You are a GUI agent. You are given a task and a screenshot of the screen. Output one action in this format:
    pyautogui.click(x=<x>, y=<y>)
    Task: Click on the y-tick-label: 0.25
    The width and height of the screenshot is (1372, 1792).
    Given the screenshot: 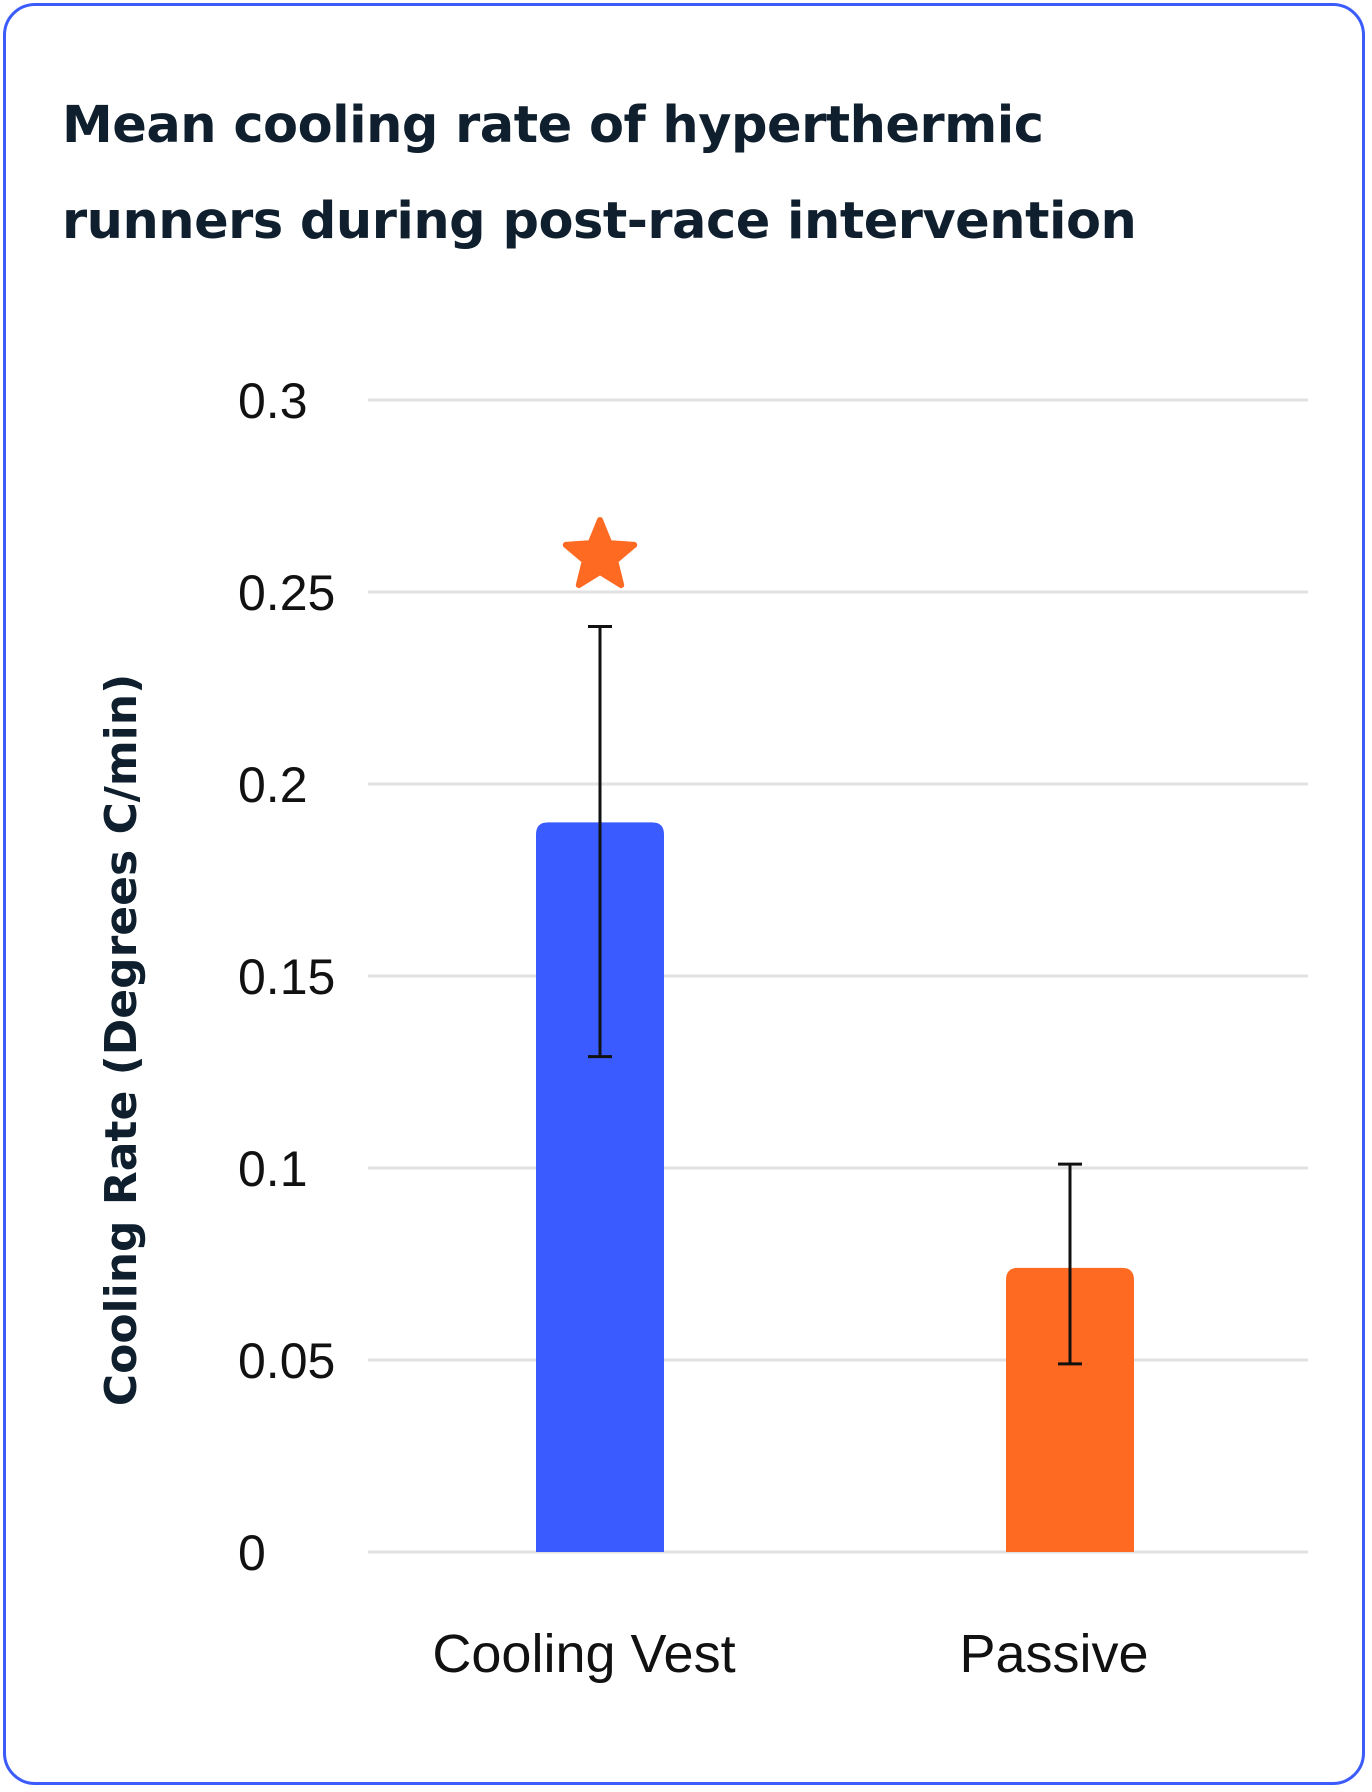 What is the action you would take?
    pyautogui.click(x=286, y=593)
    